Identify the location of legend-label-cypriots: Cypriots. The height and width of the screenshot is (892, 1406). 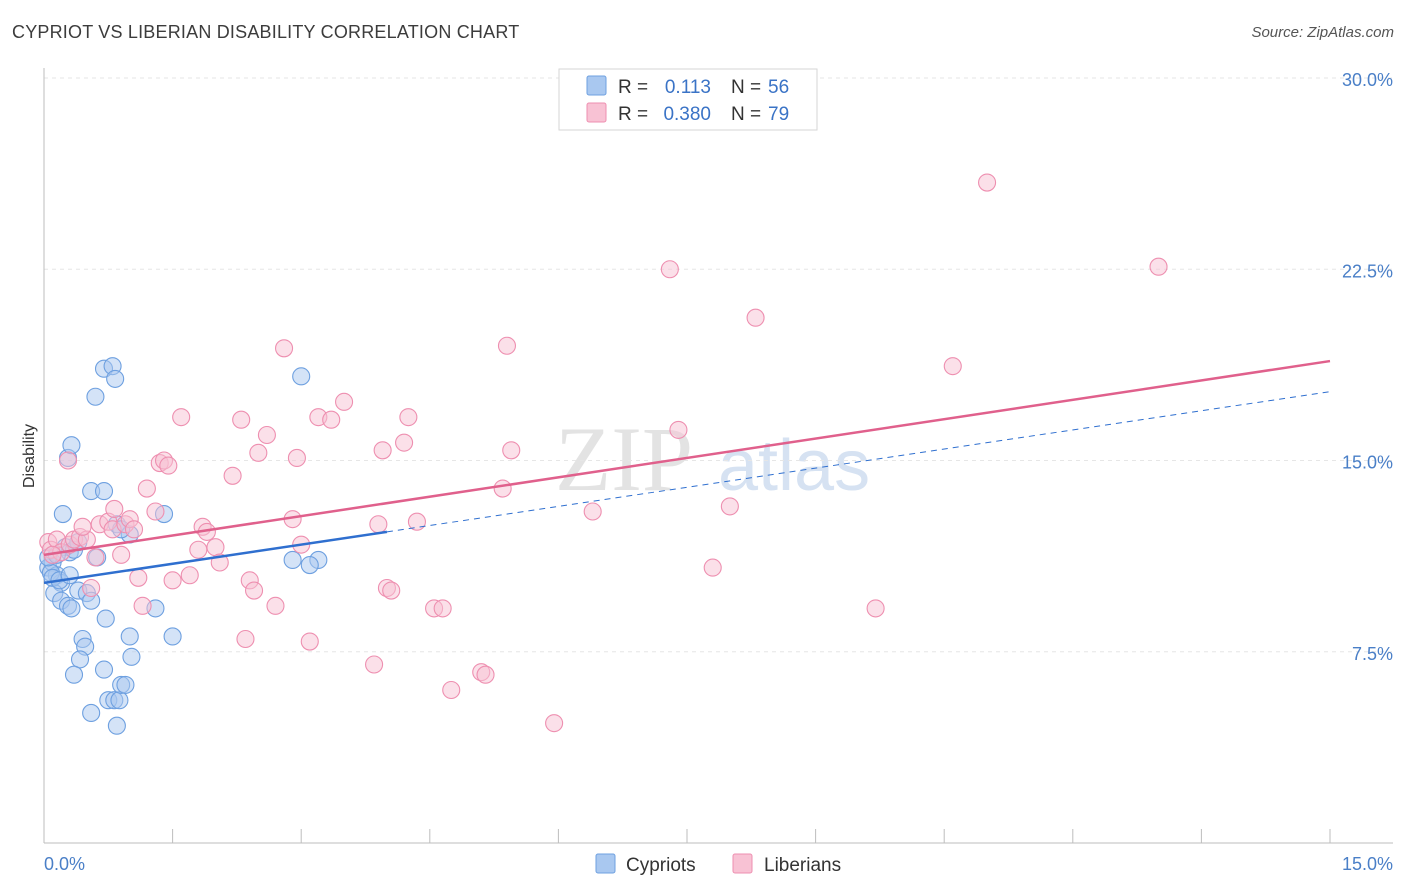
(661, 865).